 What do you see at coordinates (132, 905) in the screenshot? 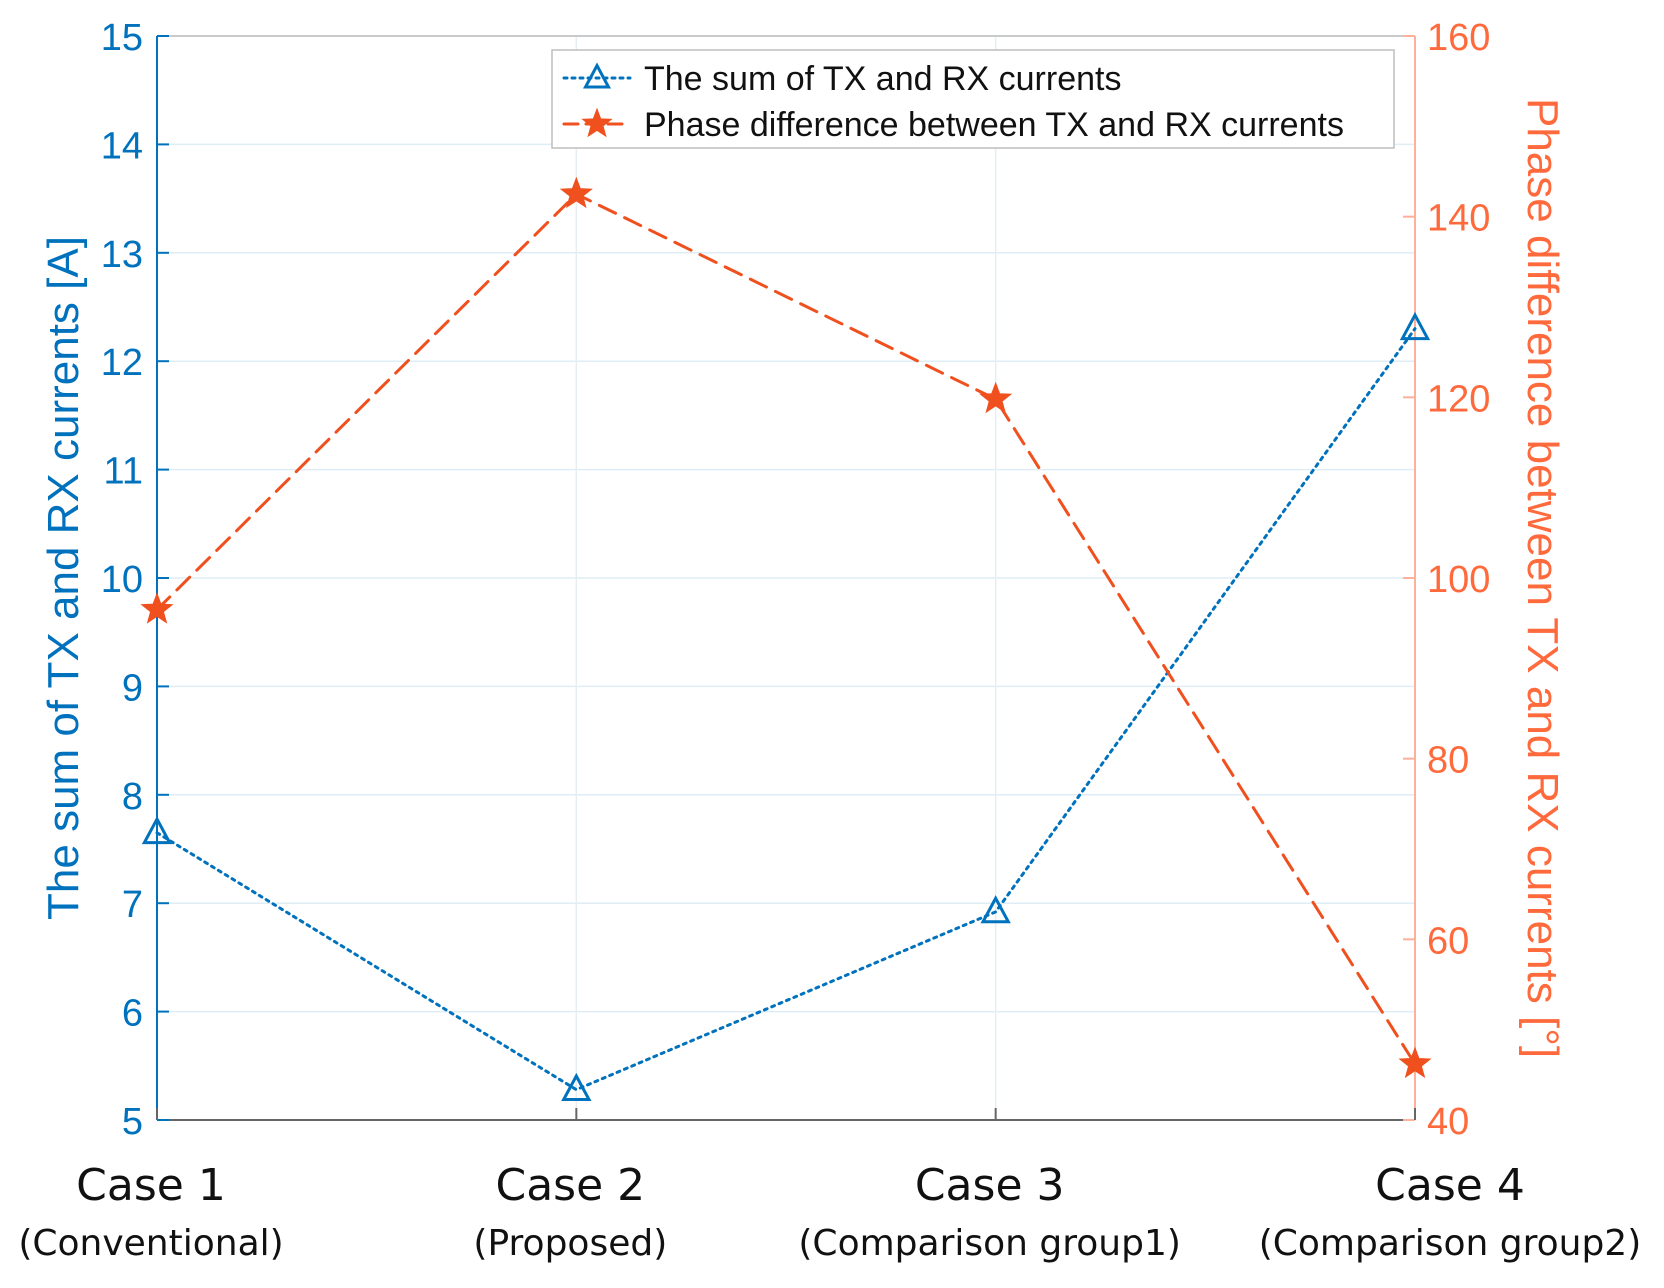
I see `left-tick-label: 7` at bounding box center [132, 905].